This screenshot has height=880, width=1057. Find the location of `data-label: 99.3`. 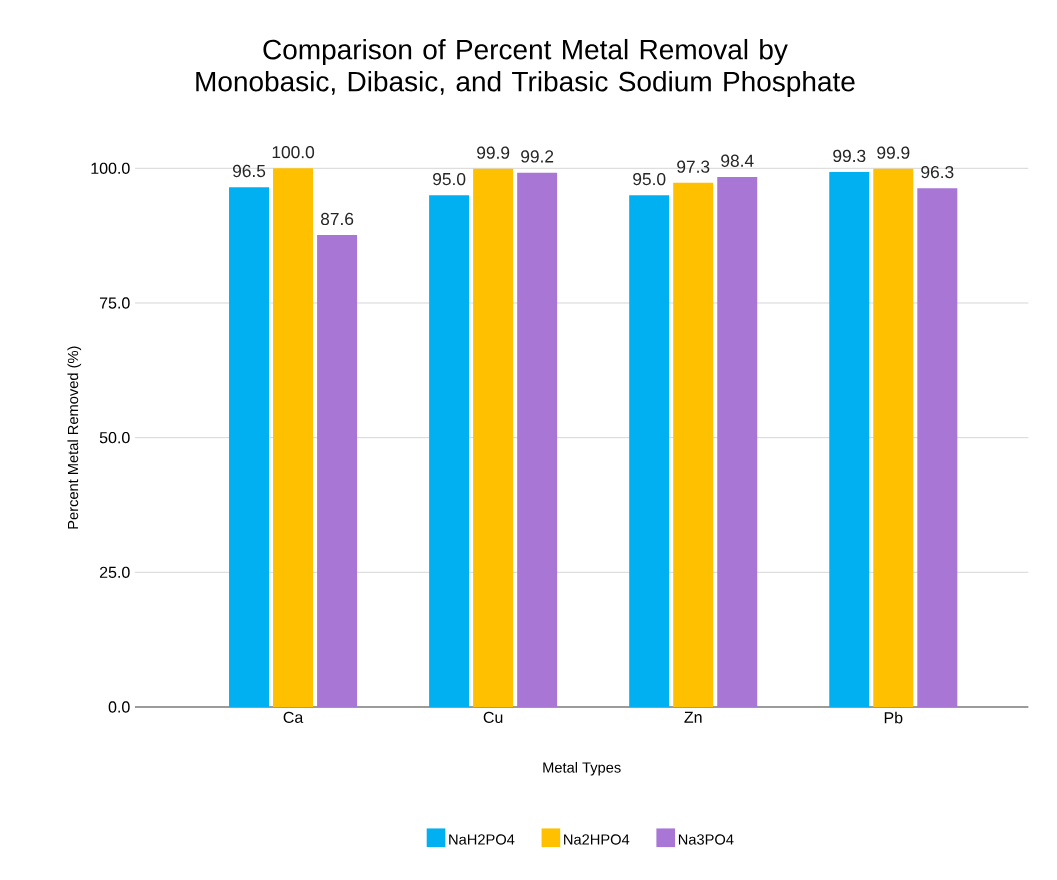

data-label: 99.3 is located at coordinates (849, 156).